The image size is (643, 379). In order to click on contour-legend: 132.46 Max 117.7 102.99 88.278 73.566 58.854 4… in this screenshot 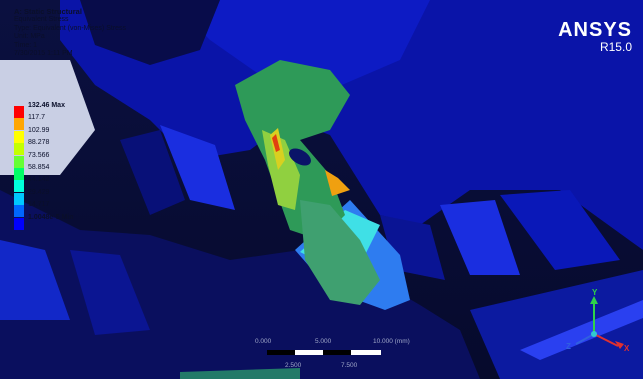, I will do `click(59, 169)`.